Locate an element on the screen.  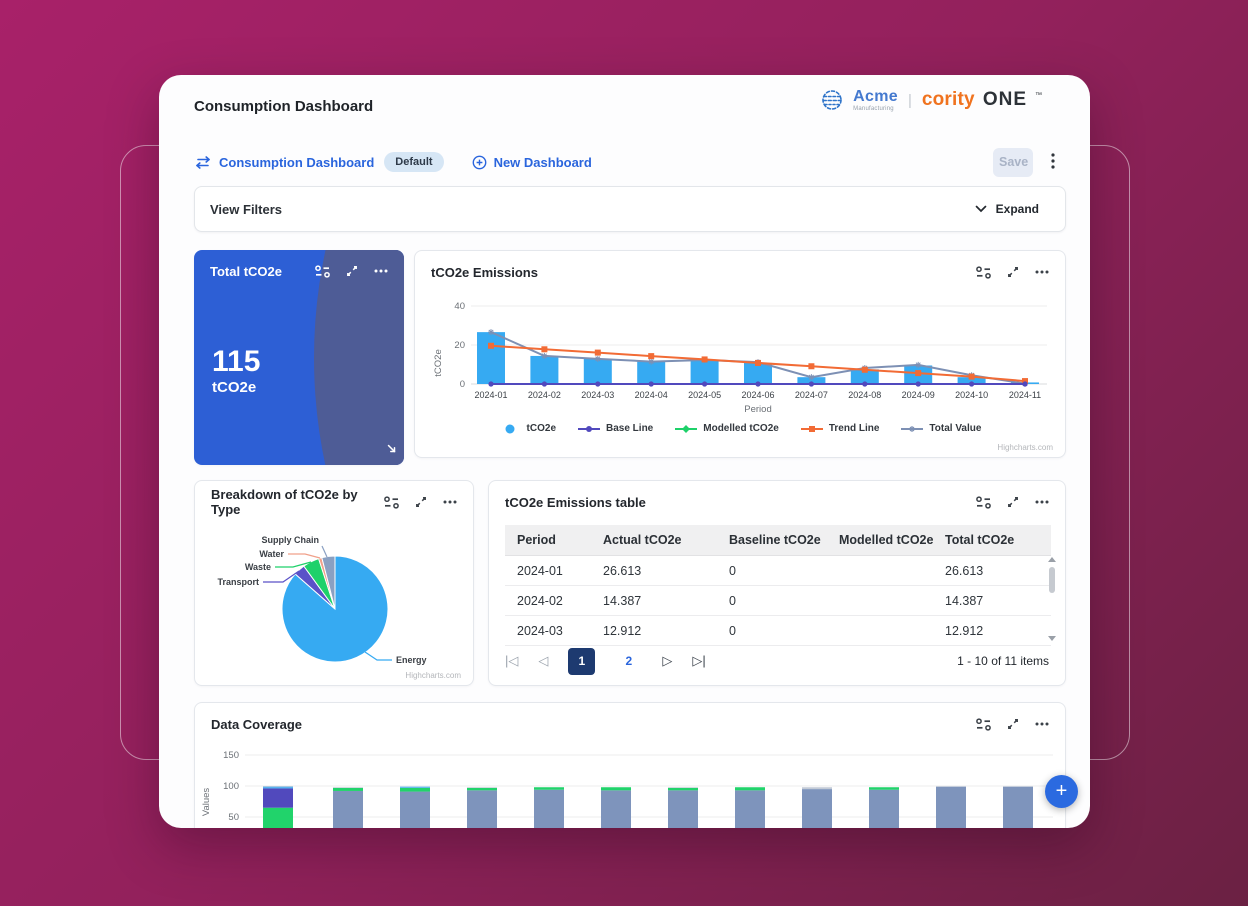
previous-page-button: ◁ is located at coordinates (543, 660).